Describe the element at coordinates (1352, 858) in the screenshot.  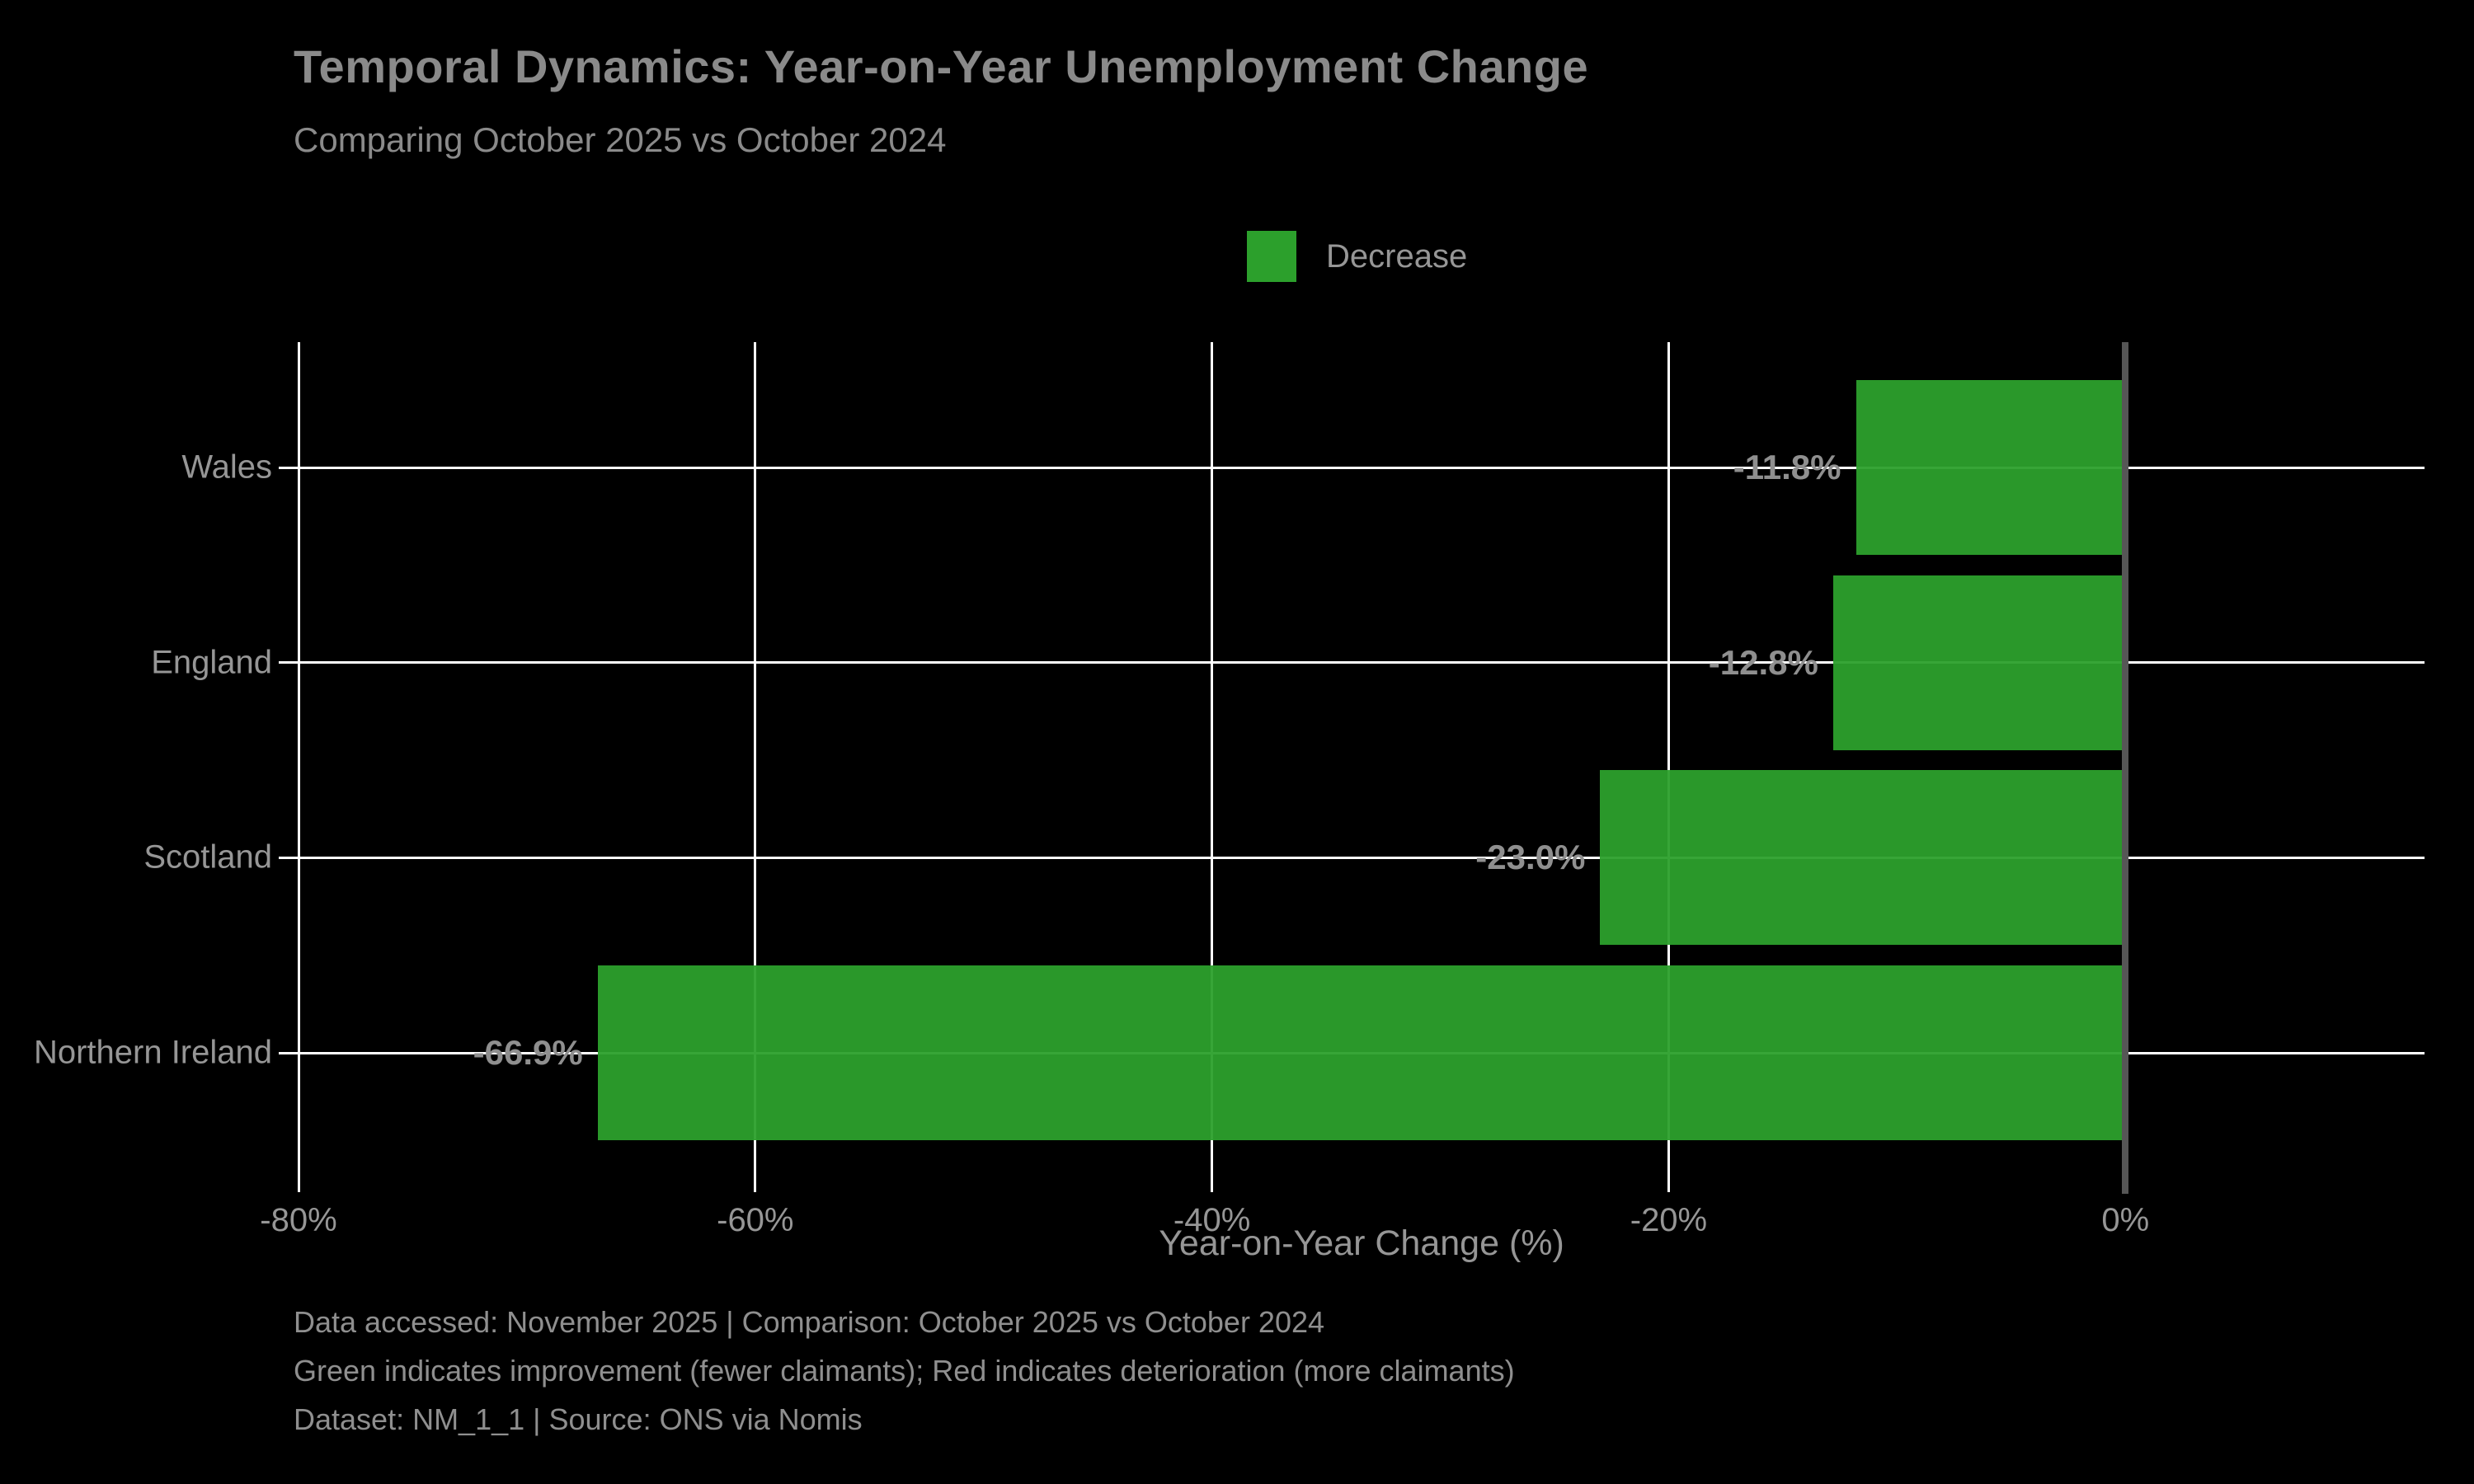
I see `gridline-y-scotland` at that location.